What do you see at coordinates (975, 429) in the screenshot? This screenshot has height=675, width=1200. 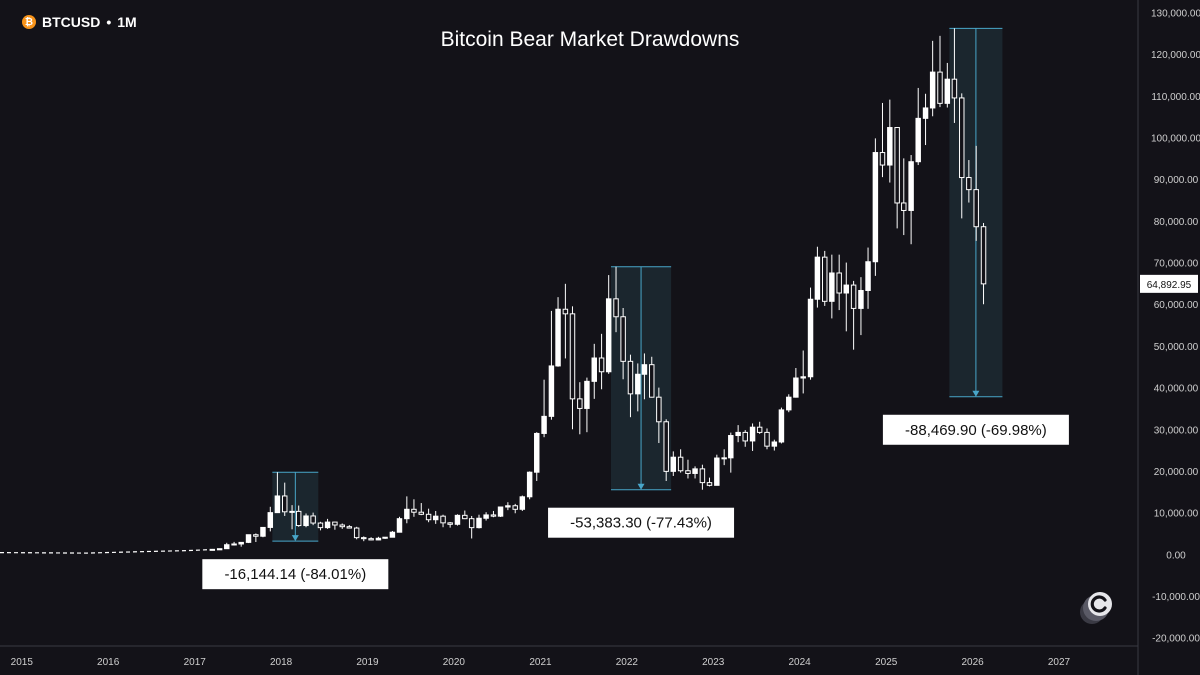 I see `drawdown-label: -88,469.90 (-69.98%)` at bounding box center [975, 429].